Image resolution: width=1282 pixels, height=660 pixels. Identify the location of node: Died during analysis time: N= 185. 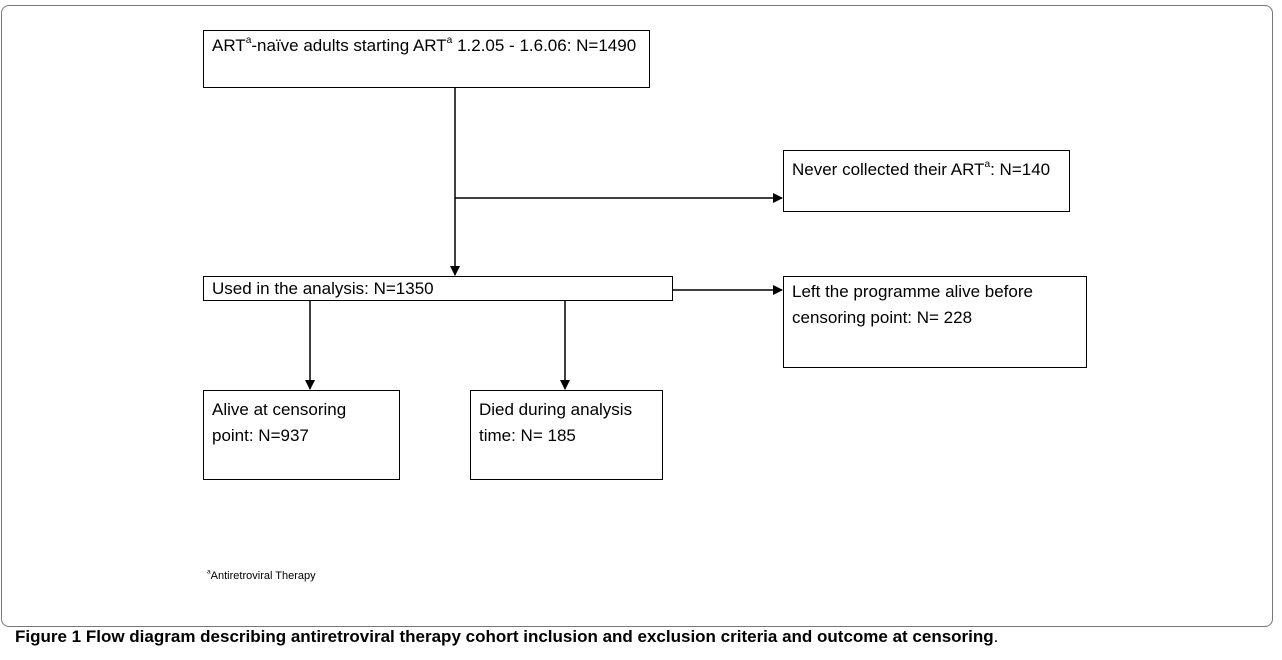
(566, 435).